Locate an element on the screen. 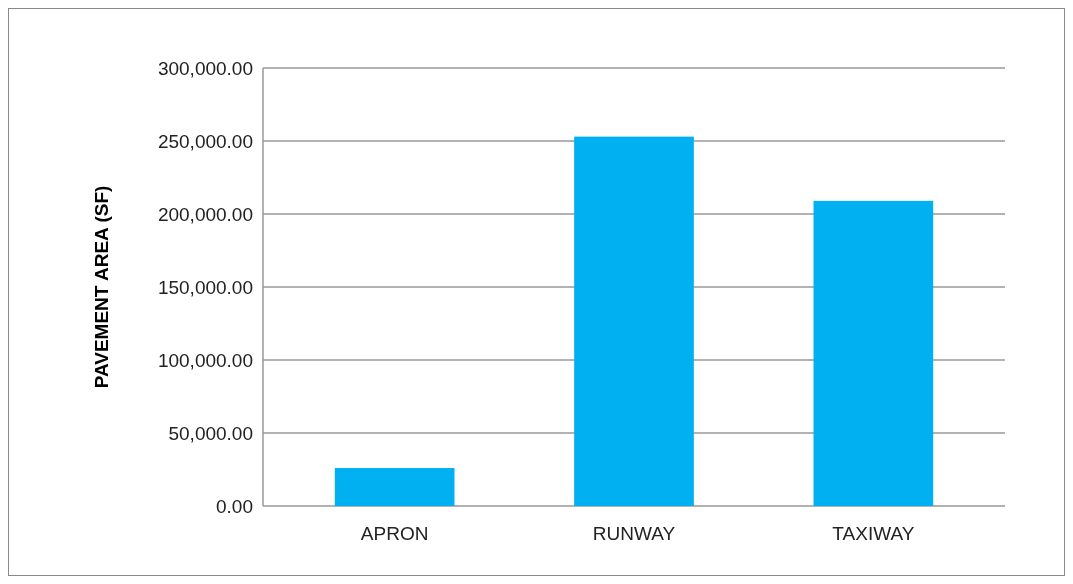 The width and height of the screenshot is (1073, 584). y-tick-label: 300,000.00 is located at coordinates (205, 68).